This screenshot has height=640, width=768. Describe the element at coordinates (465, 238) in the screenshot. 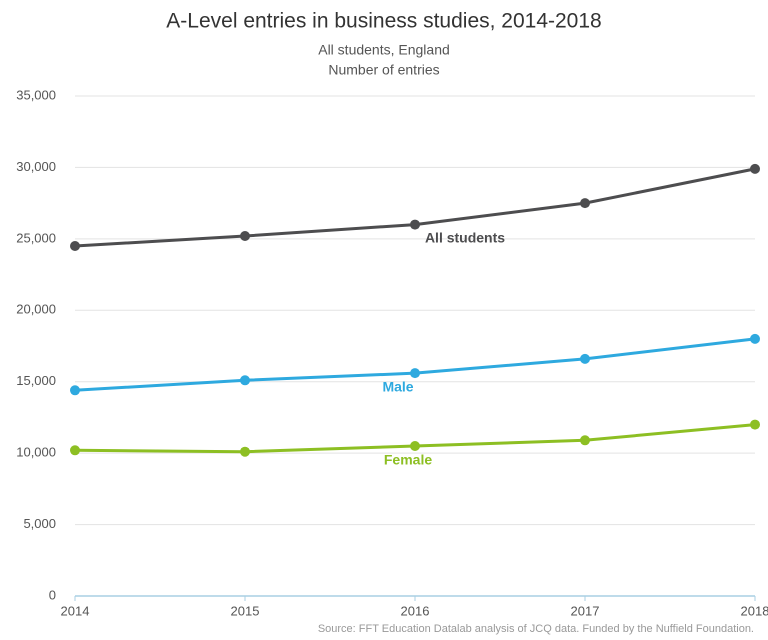

I see `series-label: All students` at that location.